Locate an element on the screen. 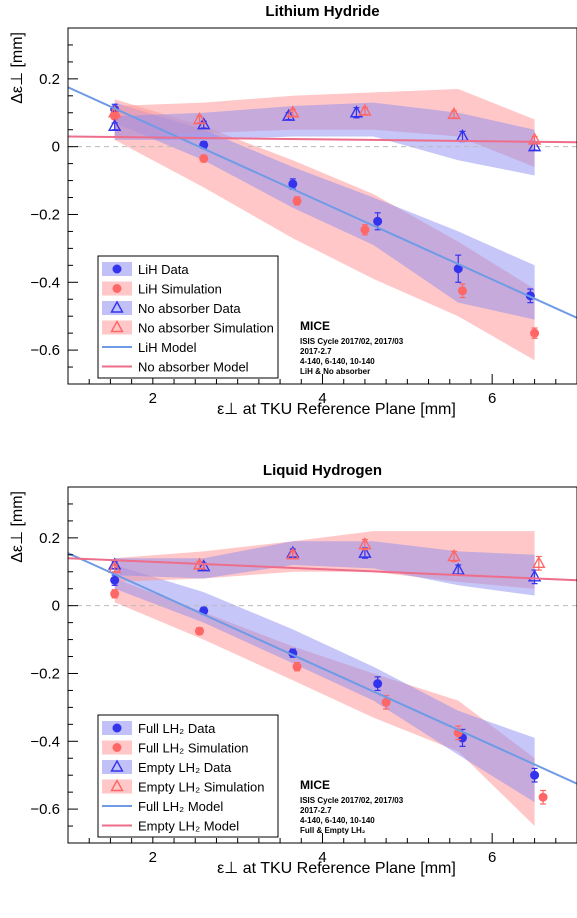  legend-label: LiH Simulation is located at coordinates (180, 289).